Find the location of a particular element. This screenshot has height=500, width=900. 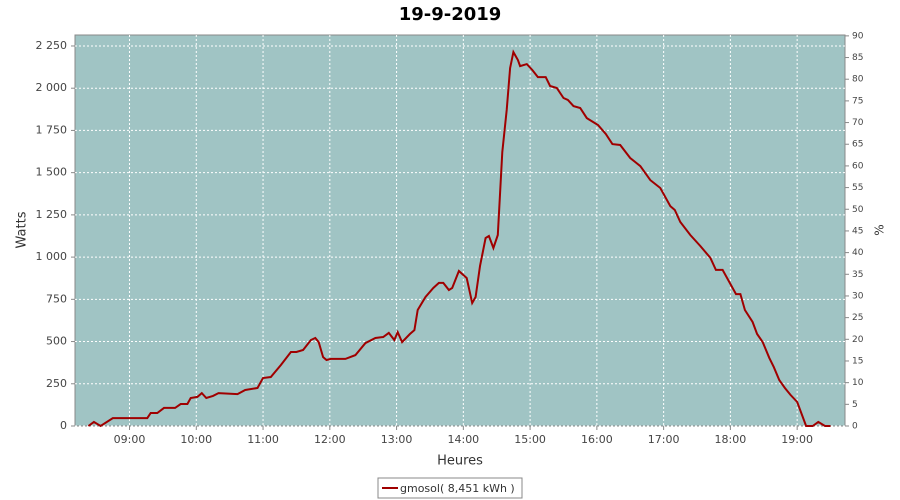

legend: gmosol( 8,451 kWh ) is located at coordinates (450, 488).